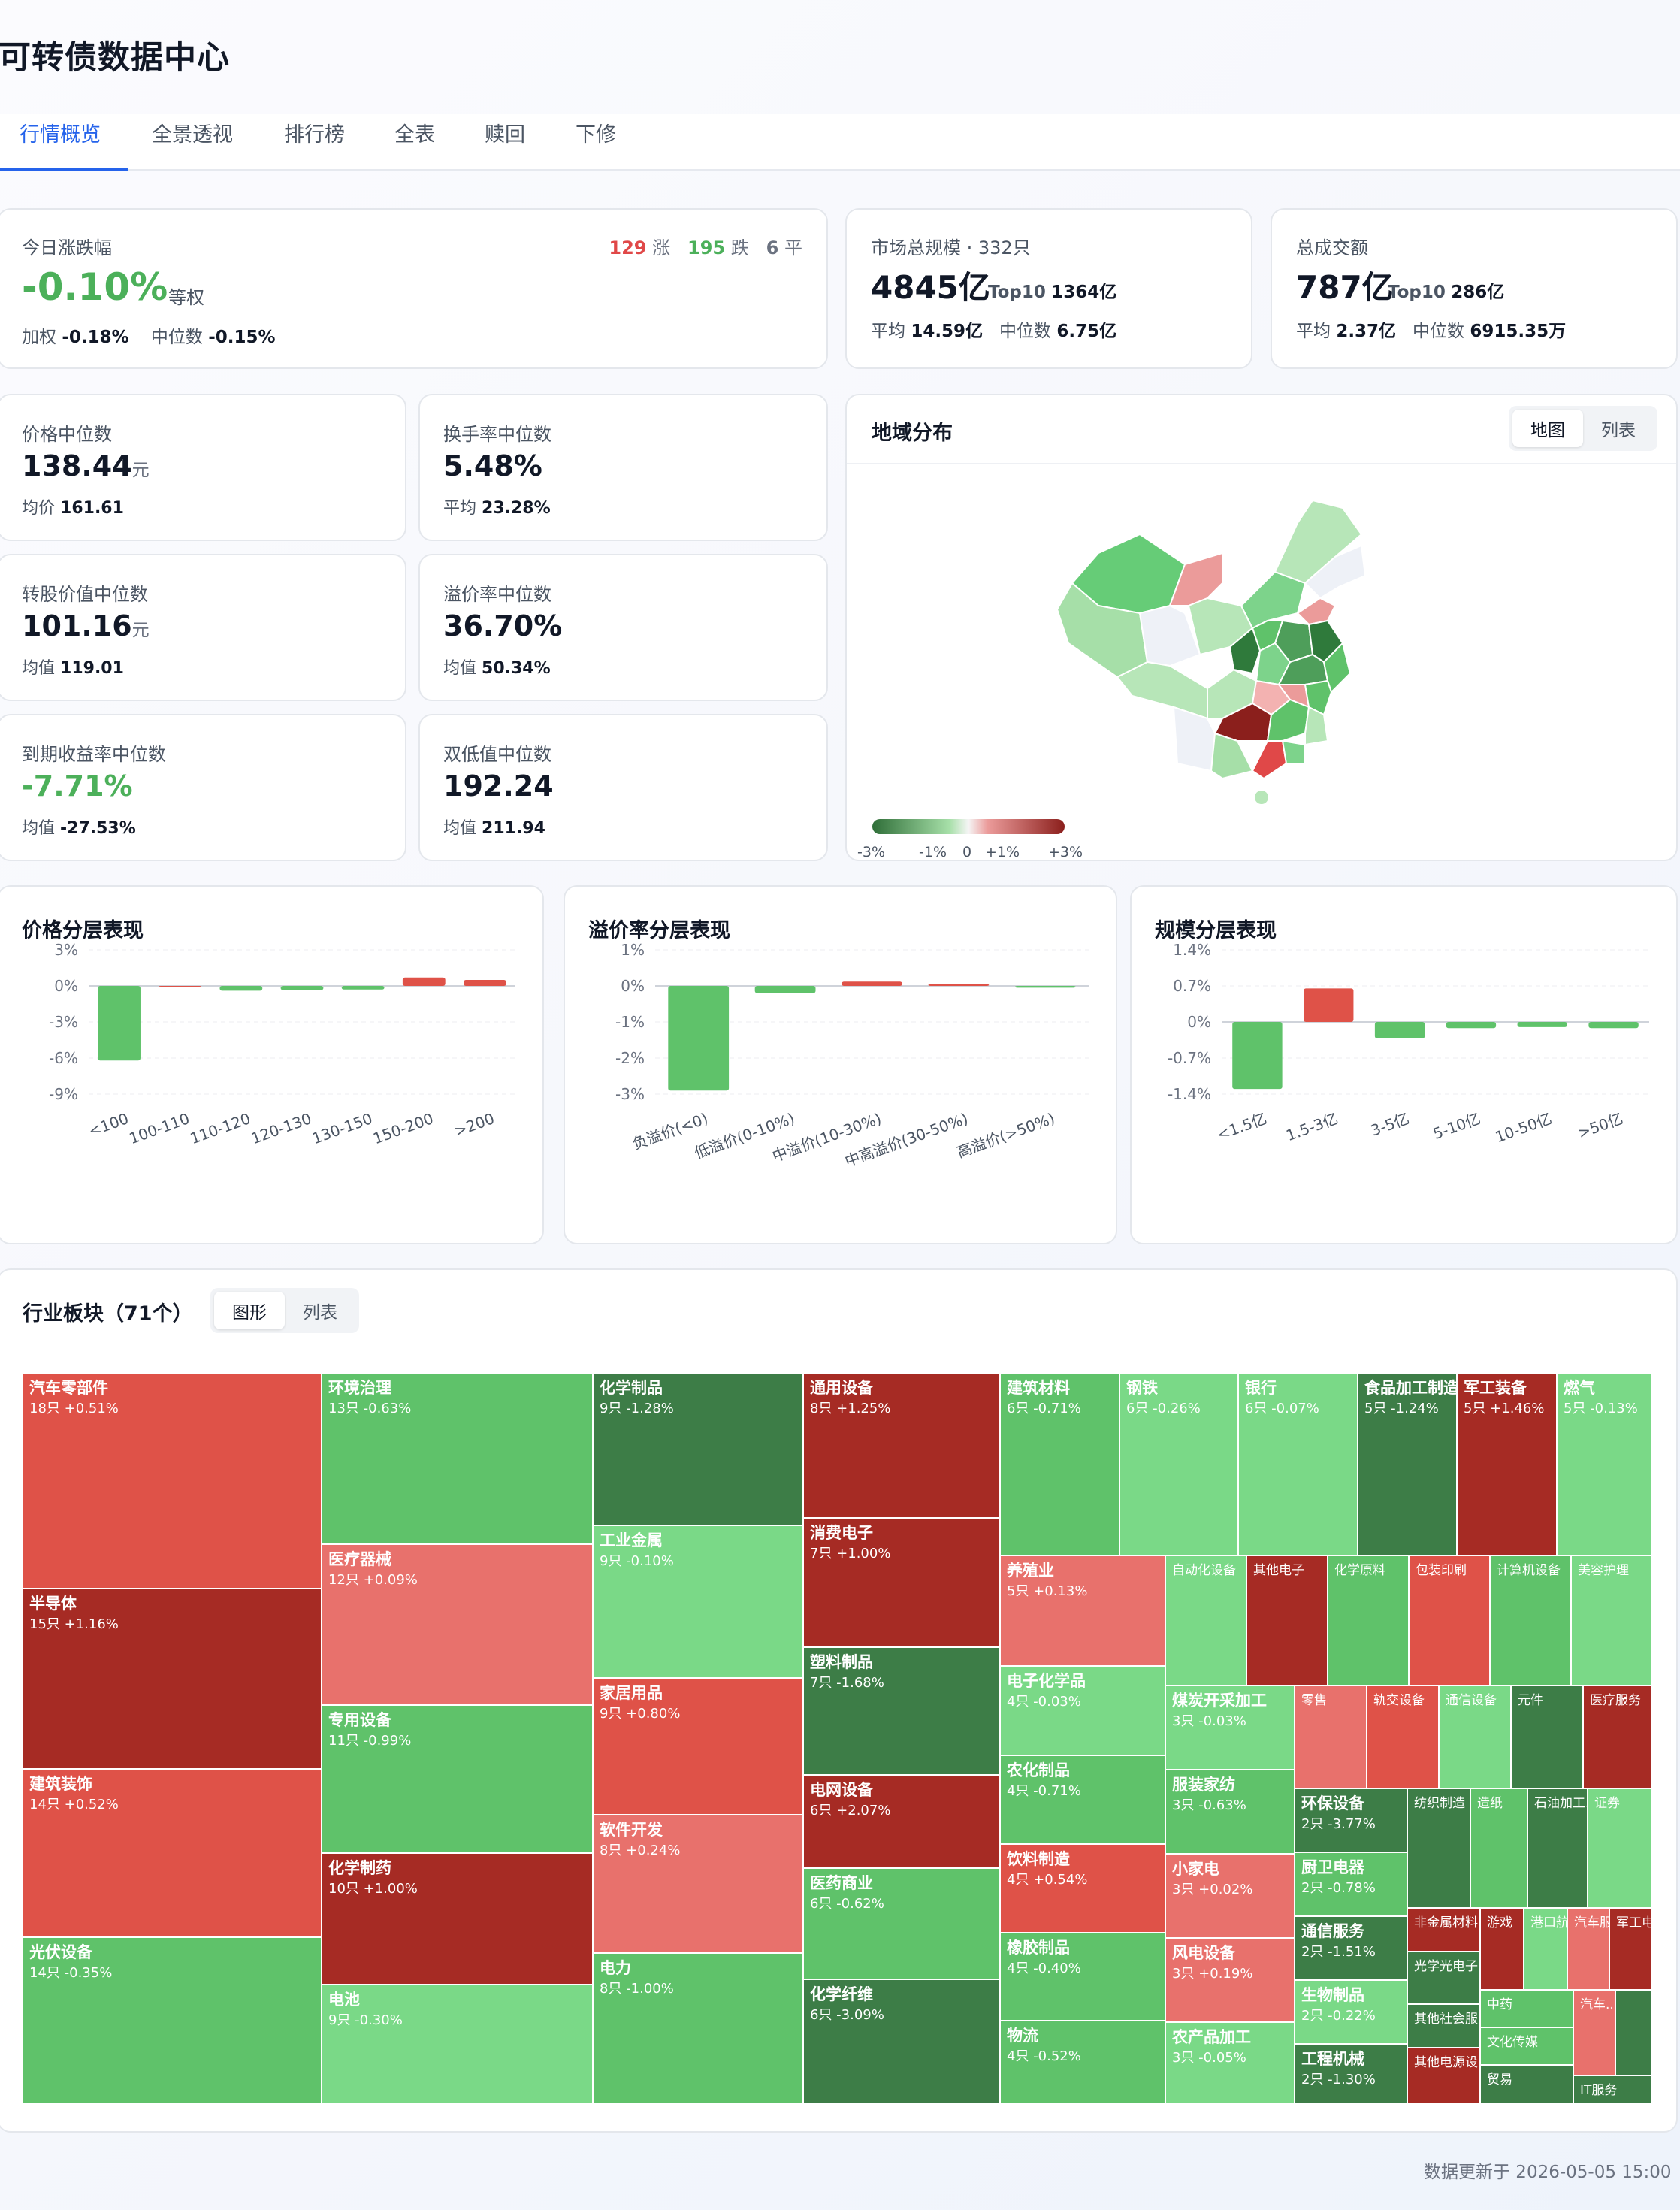 Image resolution: width=1680 pixels, height=2210 pixels. I want to click on industry-name: 软件开发, so click(631, 1830).